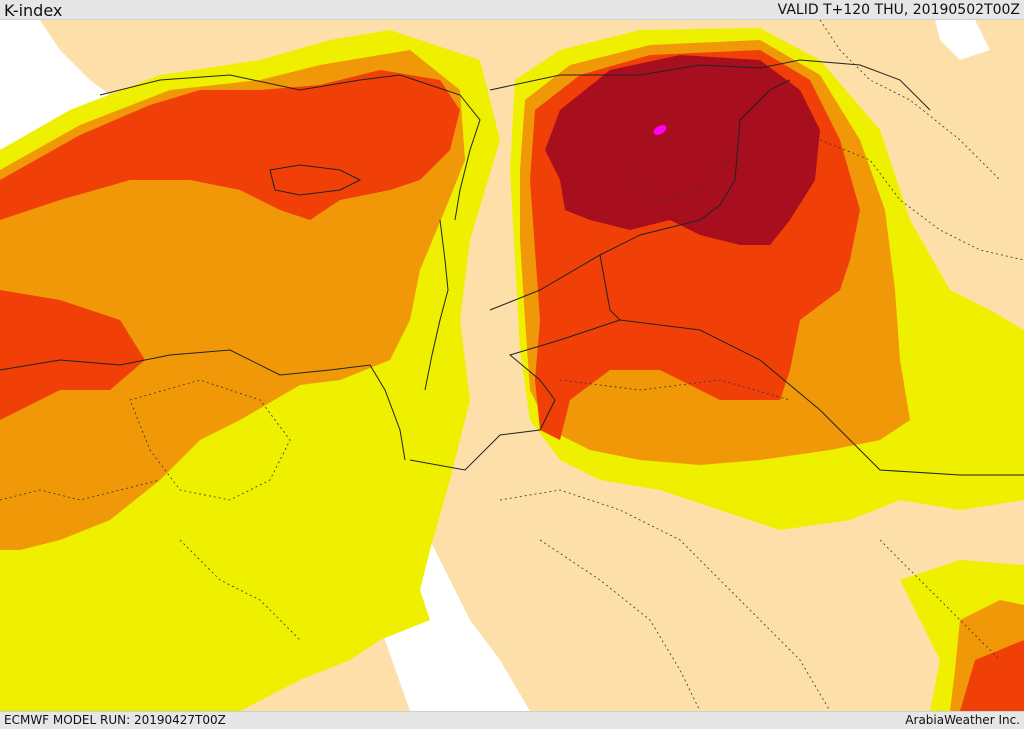 This screenshot has height=729, width=1024. What do you see at coordinates (898, 10) in the screenshot?
I see `valid-time-label: VALID T+120 THU, 20190502T00Z` at bounding box center [898, 10].